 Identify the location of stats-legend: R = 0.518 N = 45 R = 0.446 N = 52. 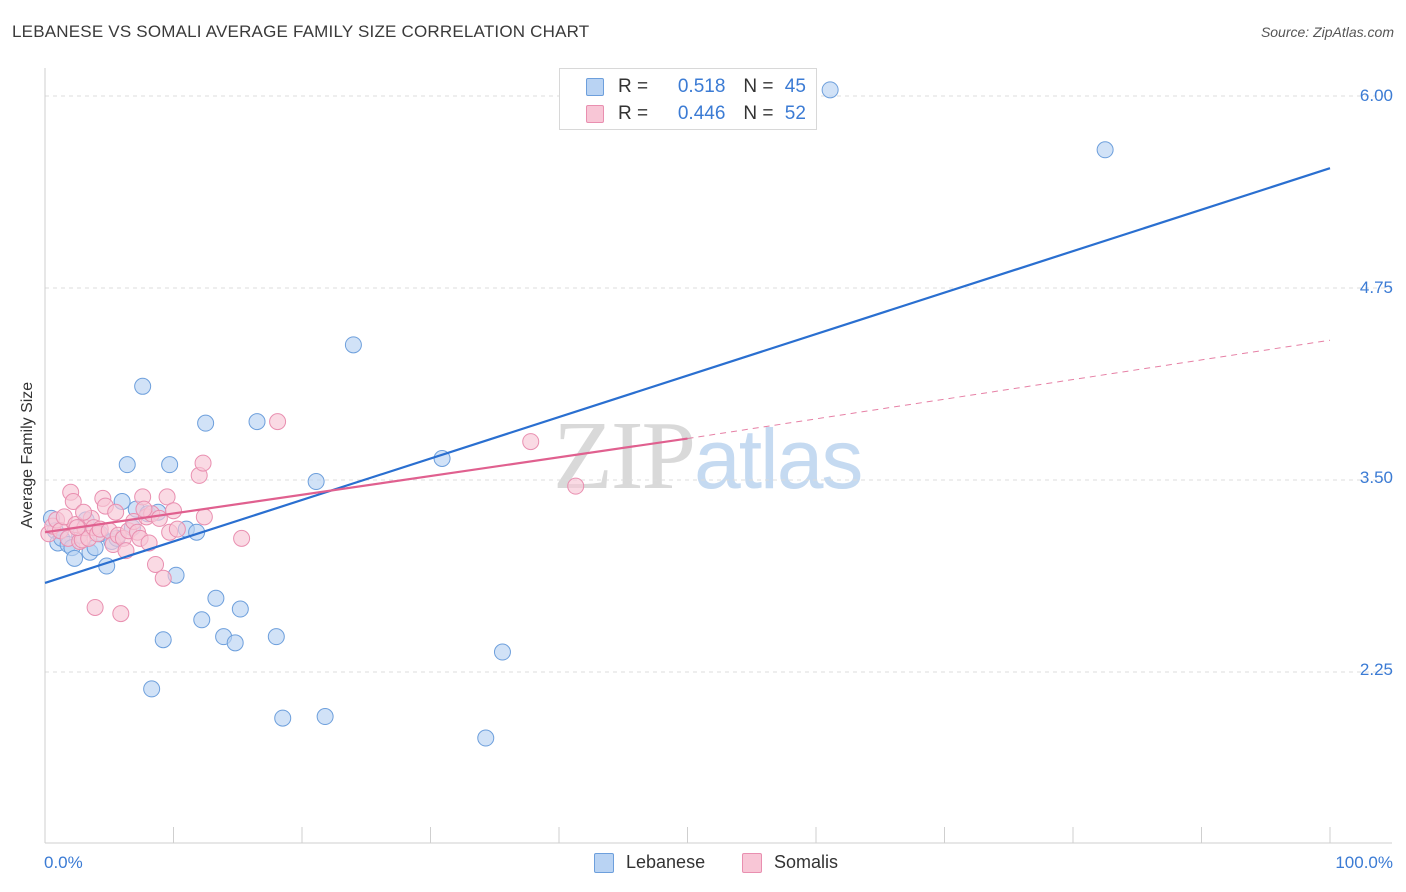
(688, 99).